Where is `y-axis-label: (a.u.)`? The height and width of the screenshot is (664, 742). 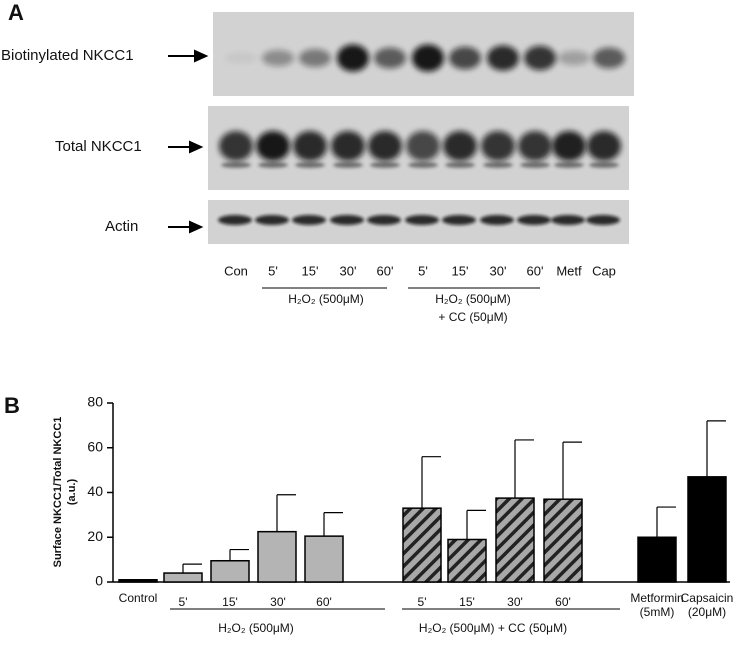
y-axis-label: (a.u.) is located at coordinates (72, 492).